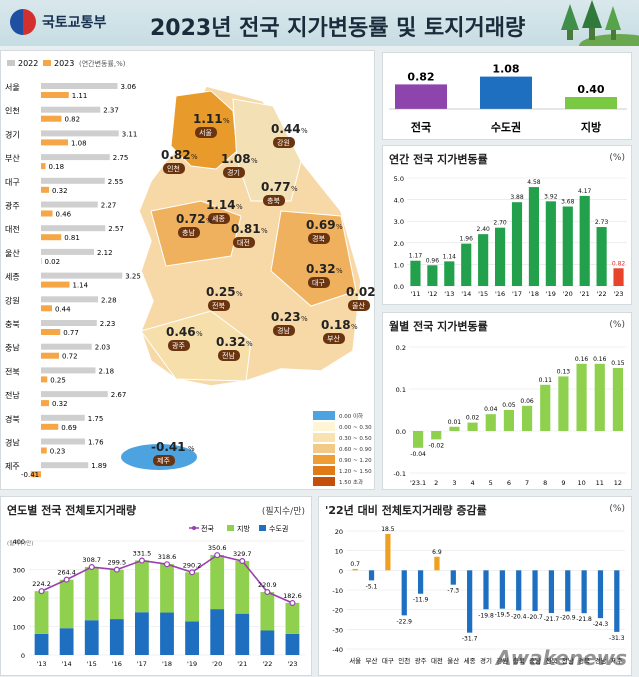  I want to click on legend-swatch-dot, so click(194, 528).